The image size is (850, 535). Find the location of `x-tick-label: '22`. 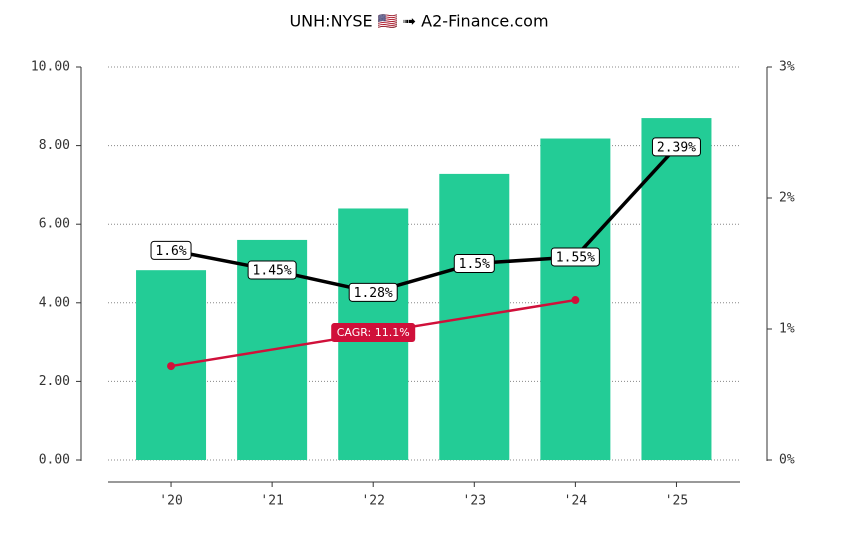

x-tick-label: '22 is located at coordinates (372, 501).